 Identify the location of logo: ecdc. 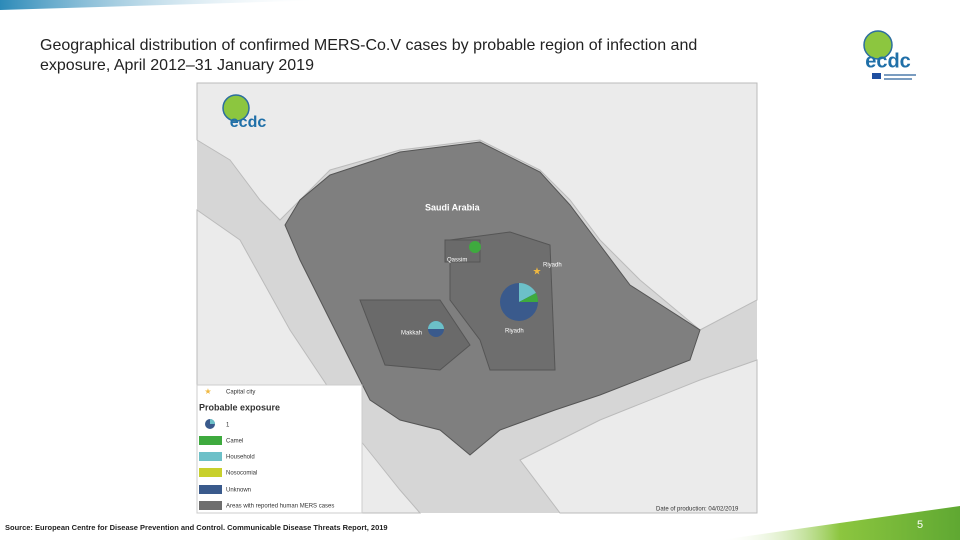
(889, 55).